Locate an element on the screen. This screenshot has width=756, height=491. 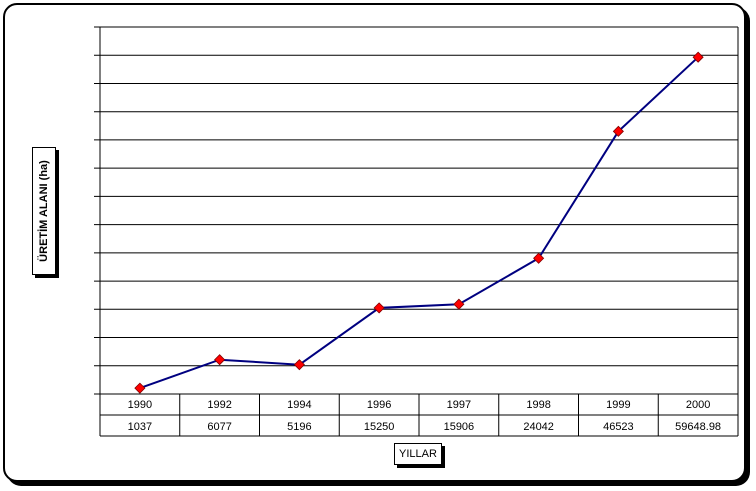
x-axis-label: YILLAR is located at coordinates (418, 454).